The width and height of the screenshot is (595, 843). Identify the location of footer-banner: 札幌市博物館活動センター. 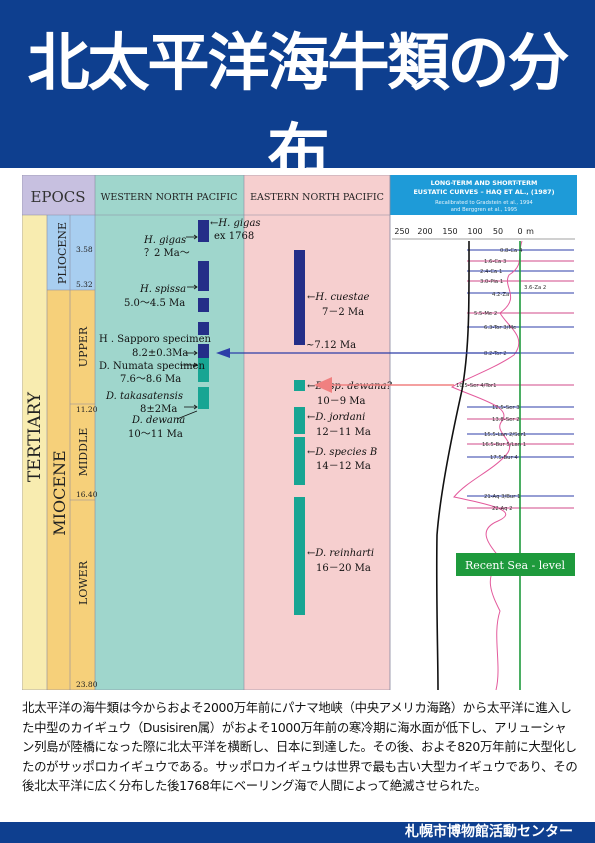
(297, 832).